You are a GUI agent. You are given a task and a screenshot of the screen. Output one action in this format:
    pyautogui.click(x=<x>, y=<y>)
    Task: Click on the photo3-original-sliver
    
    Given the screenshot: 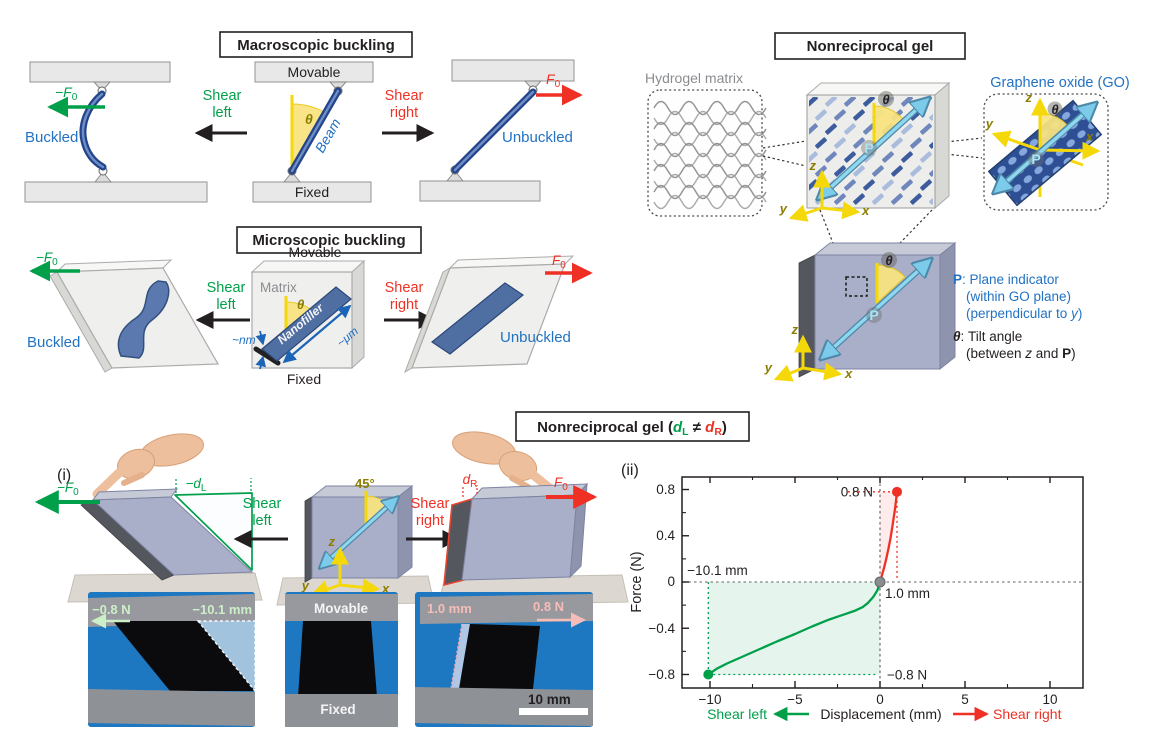 What is the action you would take?
    pyautogui.click(x=460, y=656)
    